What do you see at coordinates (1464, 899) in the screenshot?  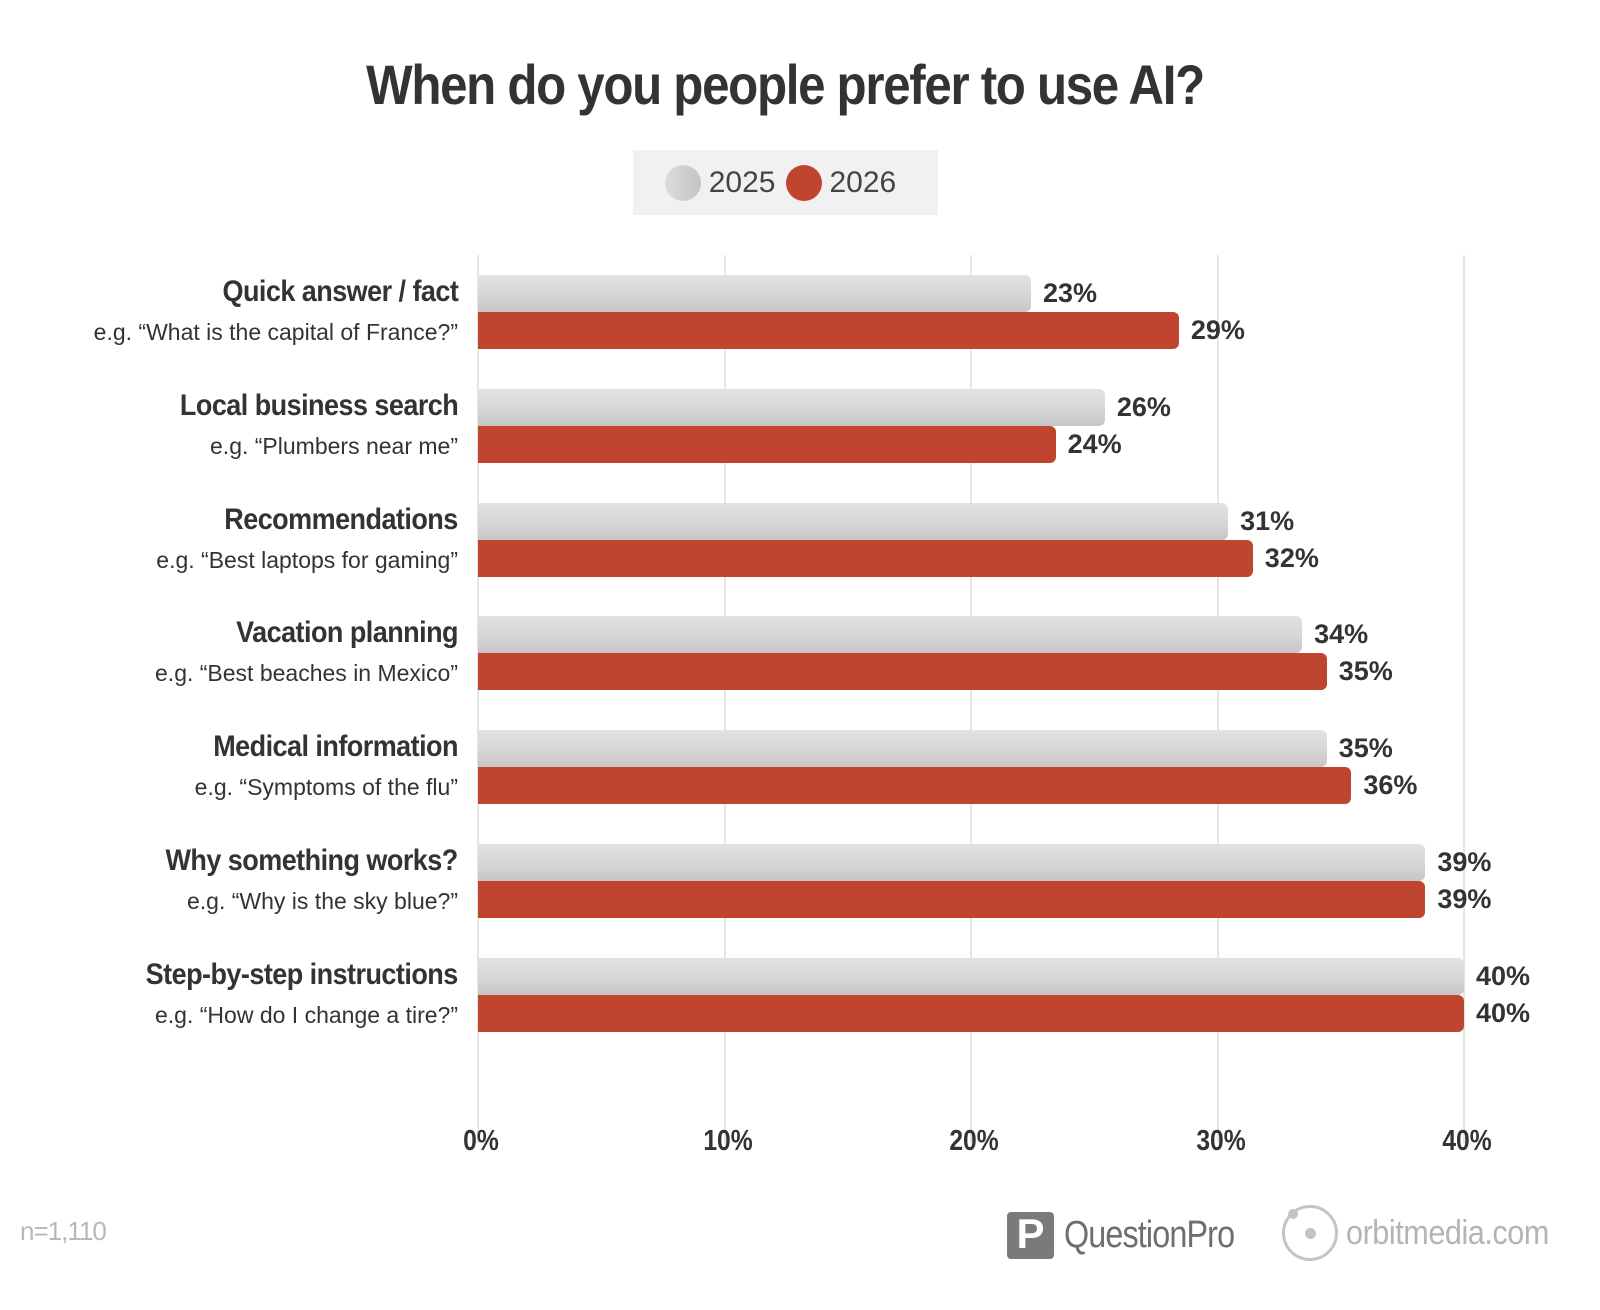 I see `bar-value-label-2026: 39%` at bounding box center [1464, 899].